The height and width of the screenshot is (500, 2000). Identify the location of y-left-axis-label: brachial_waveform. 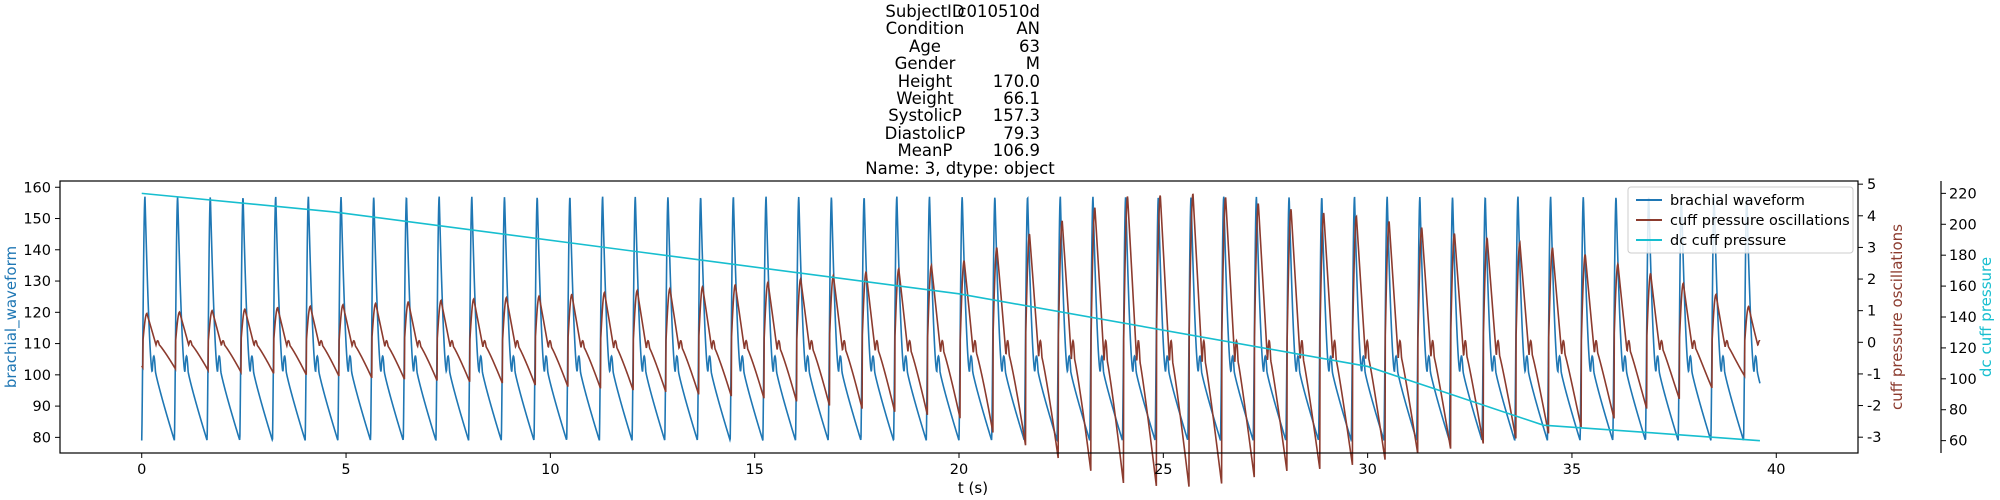
(11, 317).